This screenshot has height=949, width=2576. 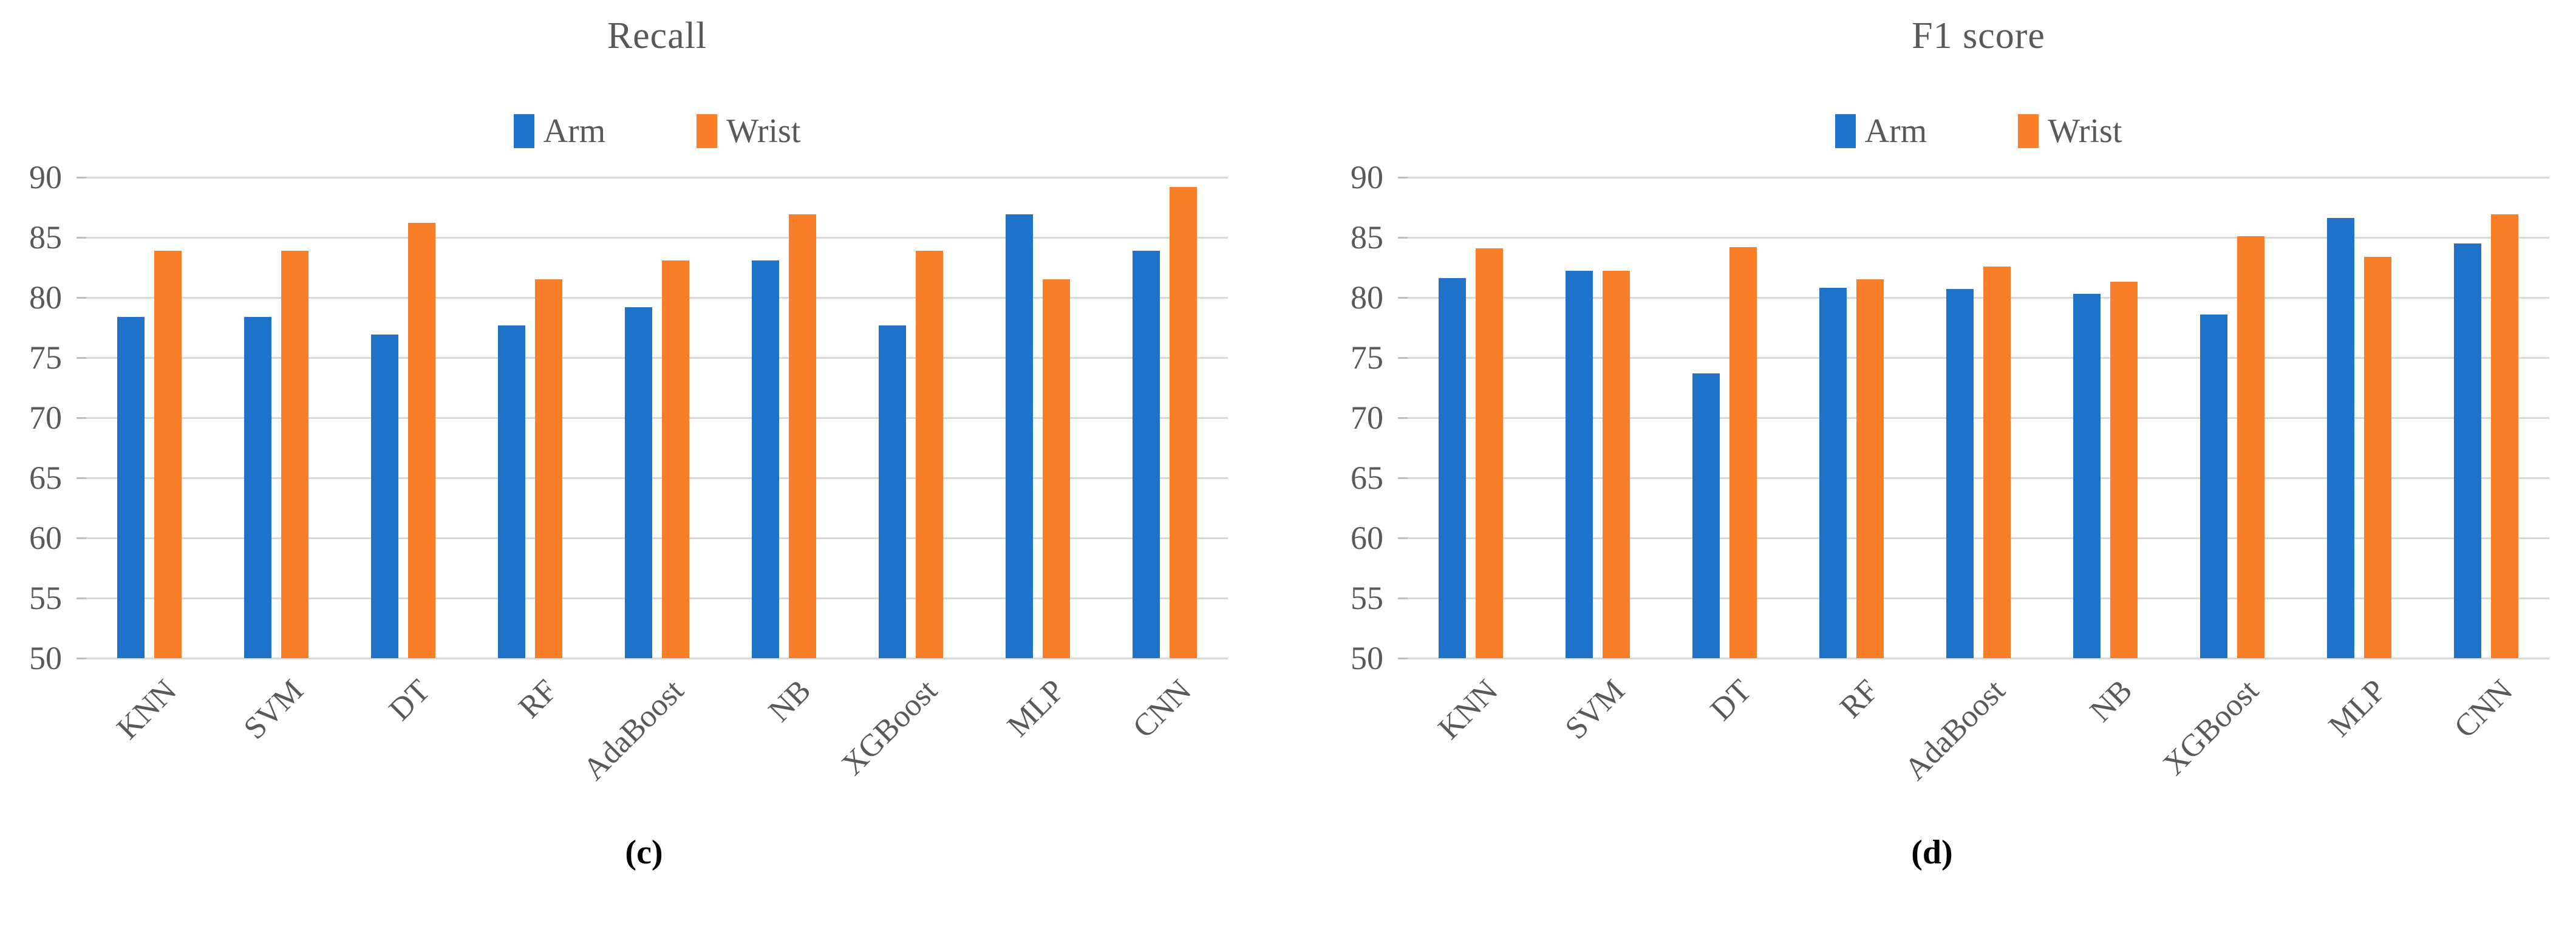 I want to click on legend: Arm Wrist, so click(x=1979, y=131).